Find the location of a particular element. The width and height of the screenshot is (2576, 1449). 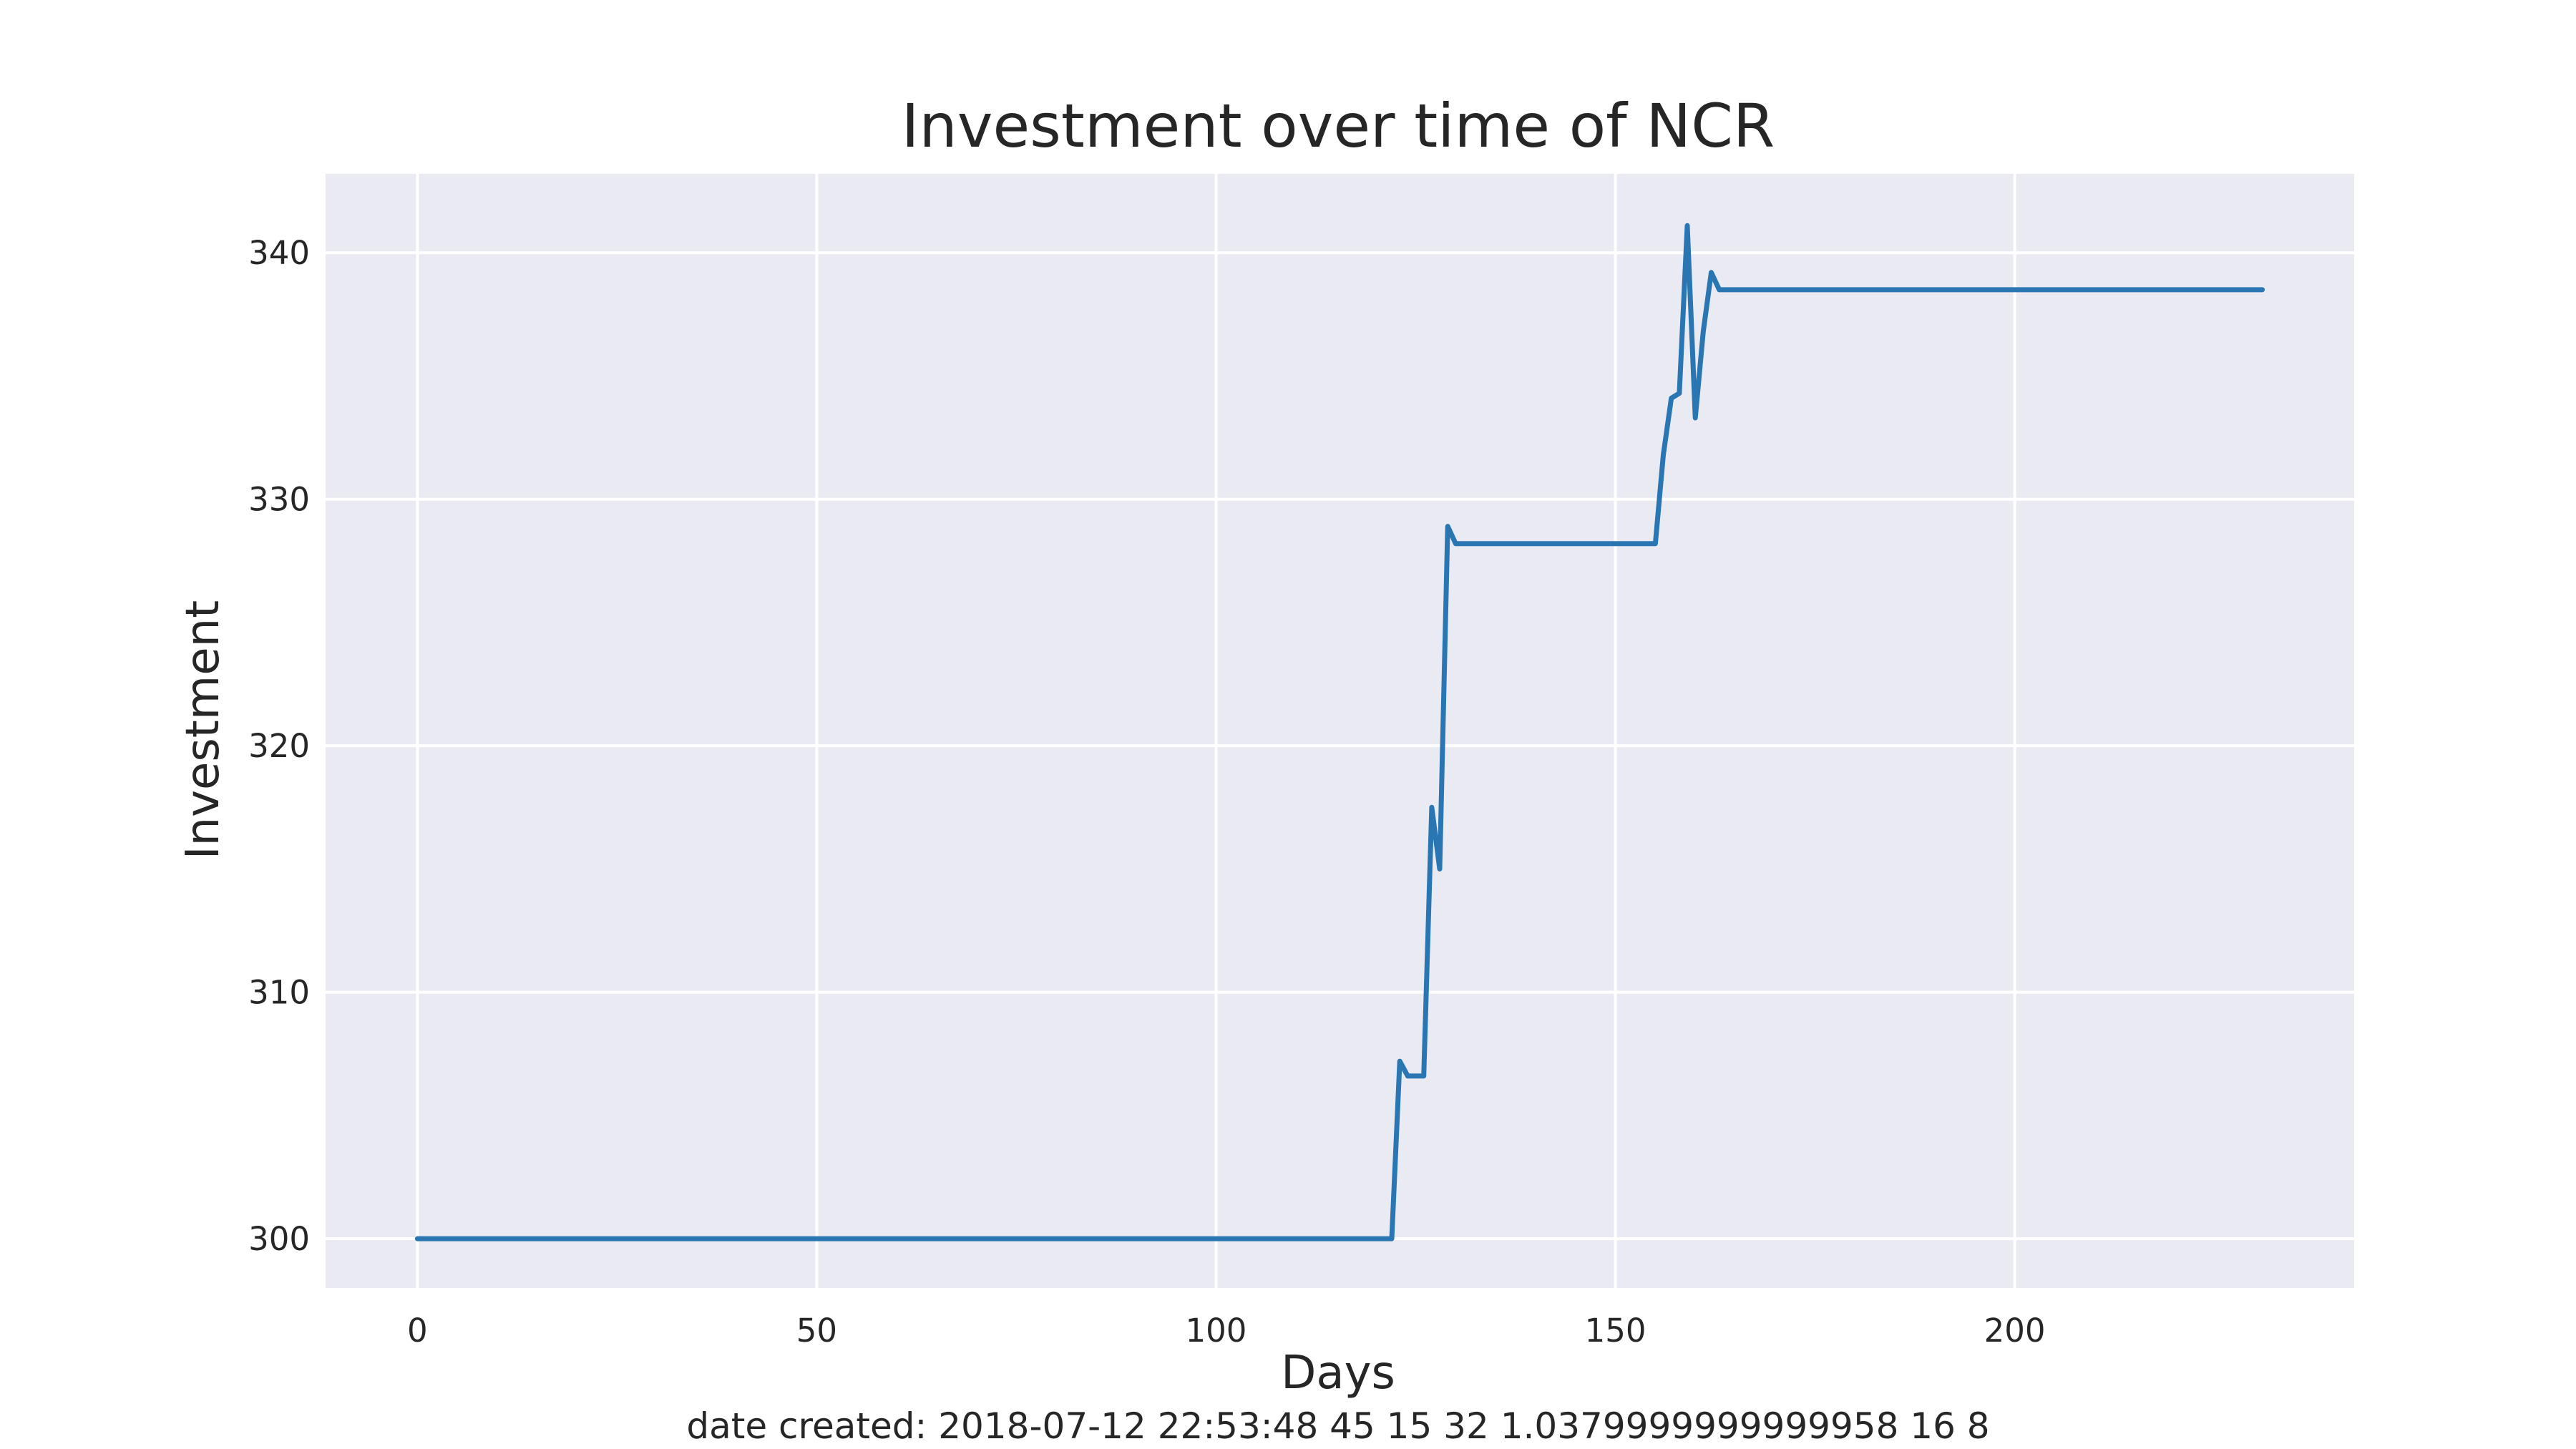

x-tick-label: 100 is located at coordinates (1216, 1331).